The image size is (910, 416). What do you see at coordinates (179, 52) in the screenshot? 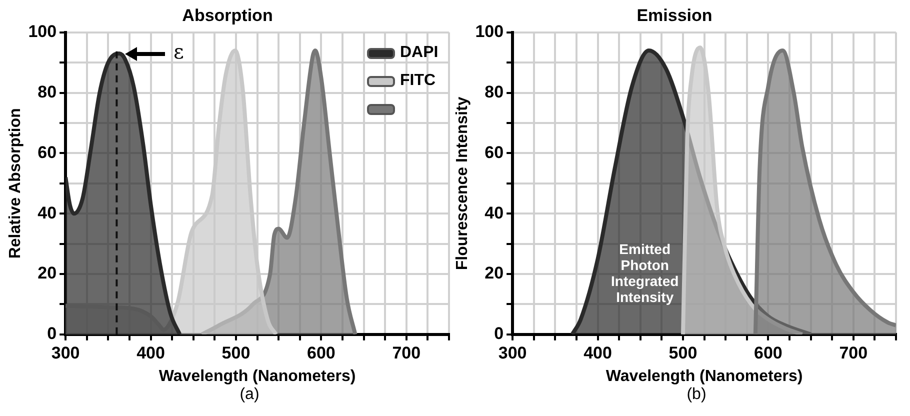
I see `annotation: ε` at bounding box center [179, 52].